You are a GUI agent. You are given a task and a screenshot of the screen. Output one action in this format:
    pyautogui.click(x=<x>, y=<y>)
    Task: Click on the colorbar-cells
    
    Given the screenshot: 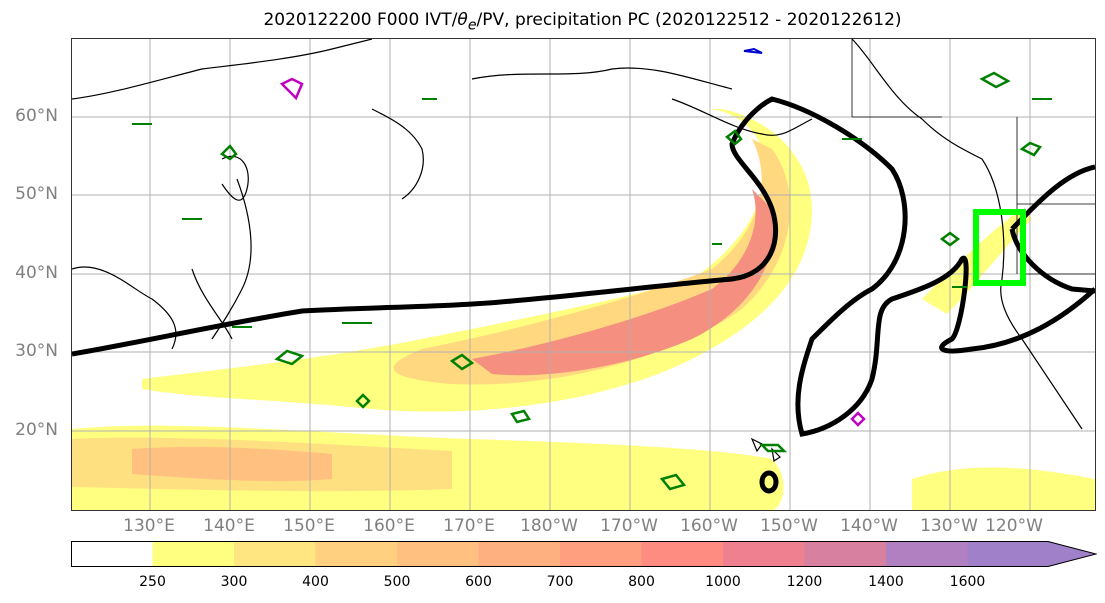 What is the action you would take?
    pyautogui.click(x=583, y=554)
    